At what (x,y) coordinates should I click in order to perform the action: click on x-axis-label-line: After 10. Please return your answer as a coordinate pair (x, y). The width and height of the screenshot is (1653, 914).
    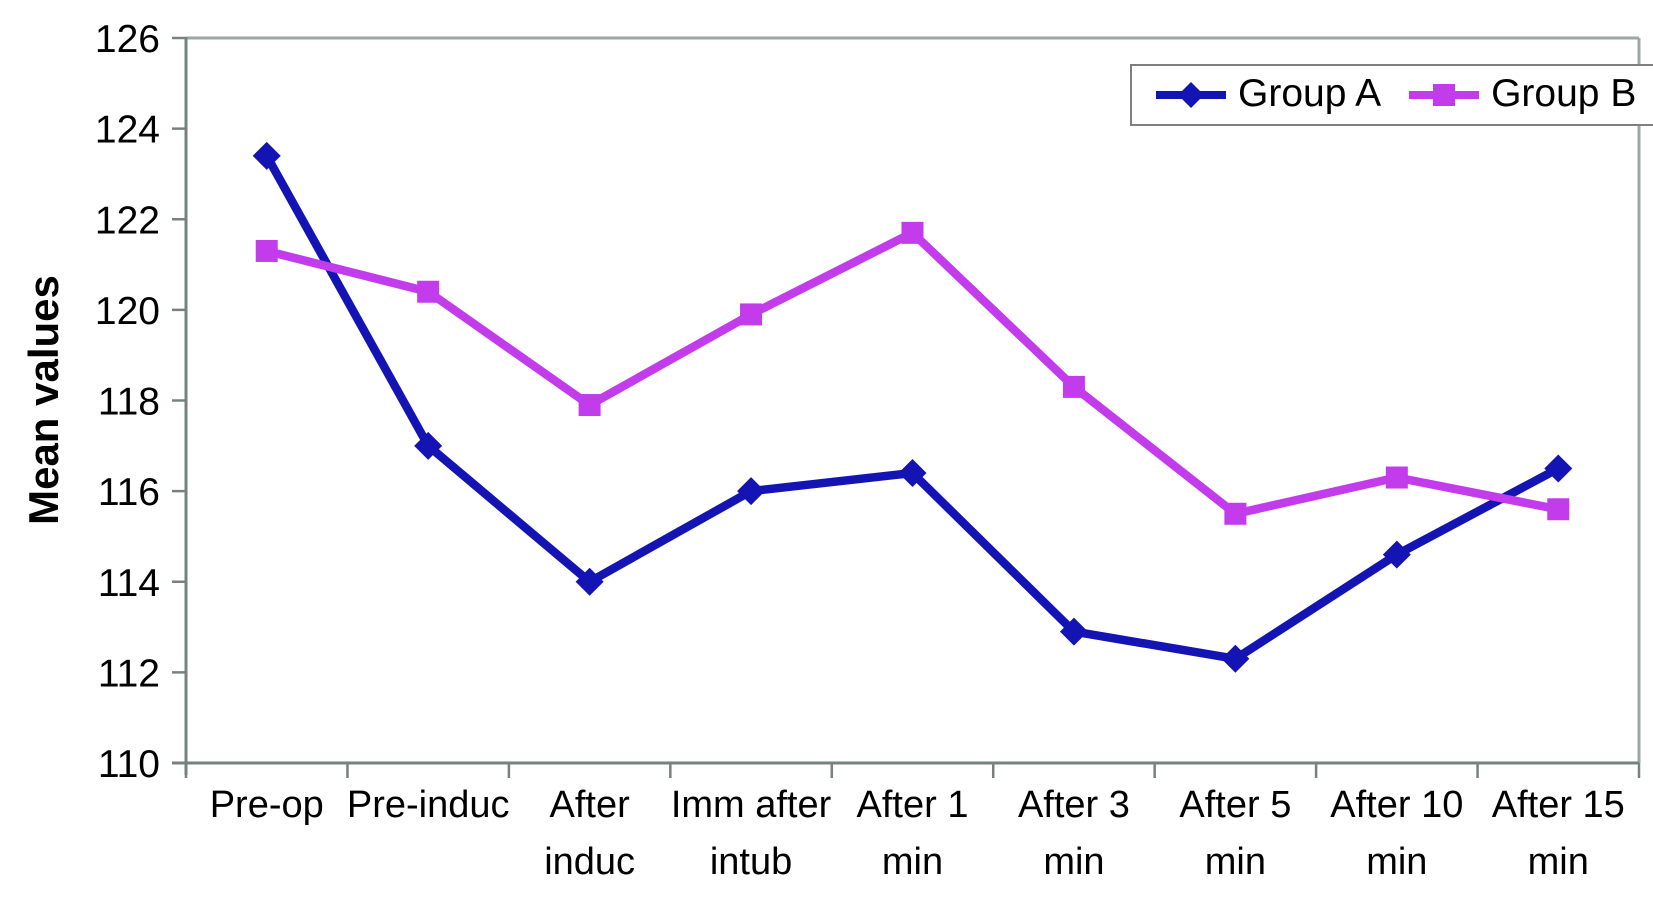
    Looking at the image, I should click on (1396, 805).